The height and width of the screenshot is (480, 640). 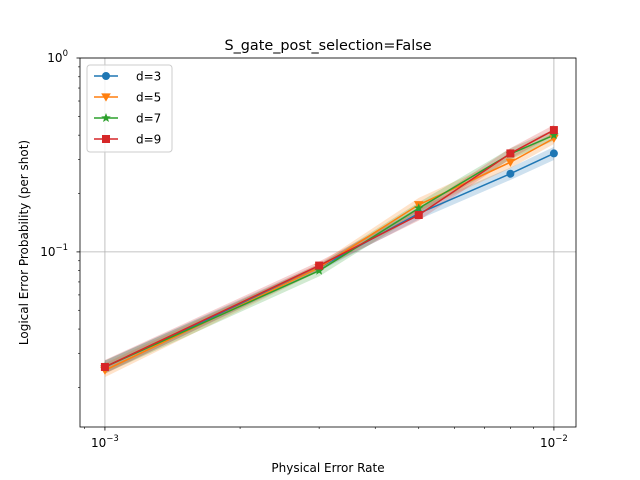 I want to click on legend-frame, so click(x=129, y=108).